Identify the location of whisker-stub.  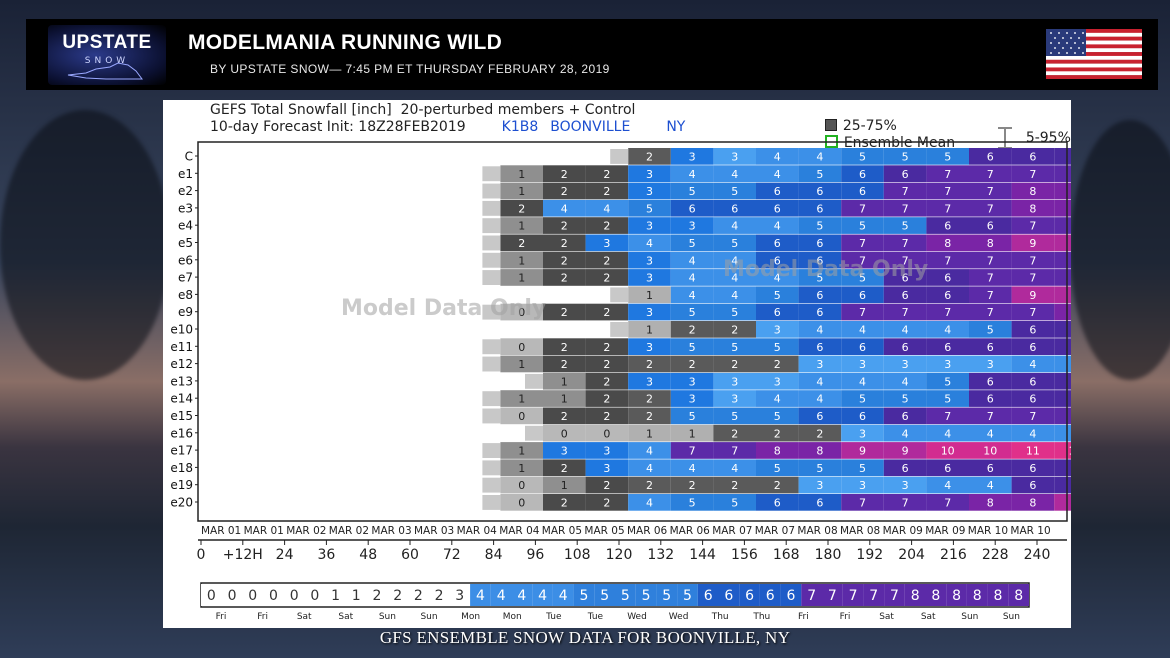
(491, 485).